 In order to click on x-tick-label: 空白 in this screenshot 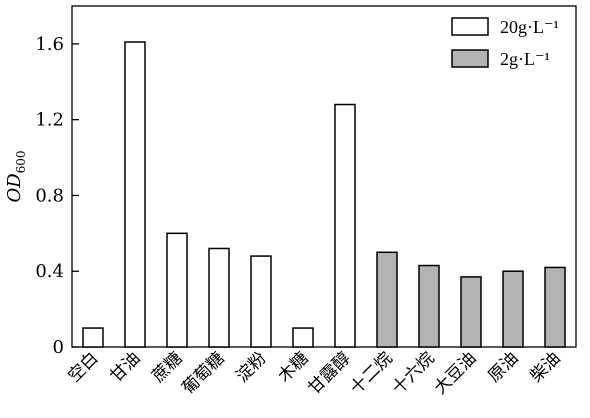, I will do `click(83, 367)`.